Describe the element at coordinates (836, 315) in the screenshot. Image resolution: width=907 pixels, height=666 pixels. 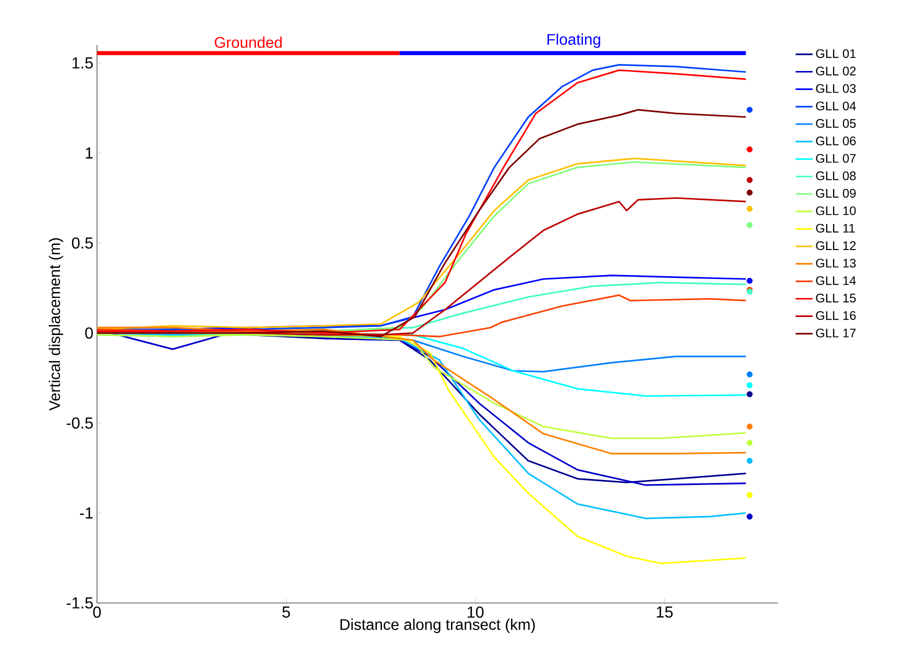
I see `legend-label: GLL 16` at that location.